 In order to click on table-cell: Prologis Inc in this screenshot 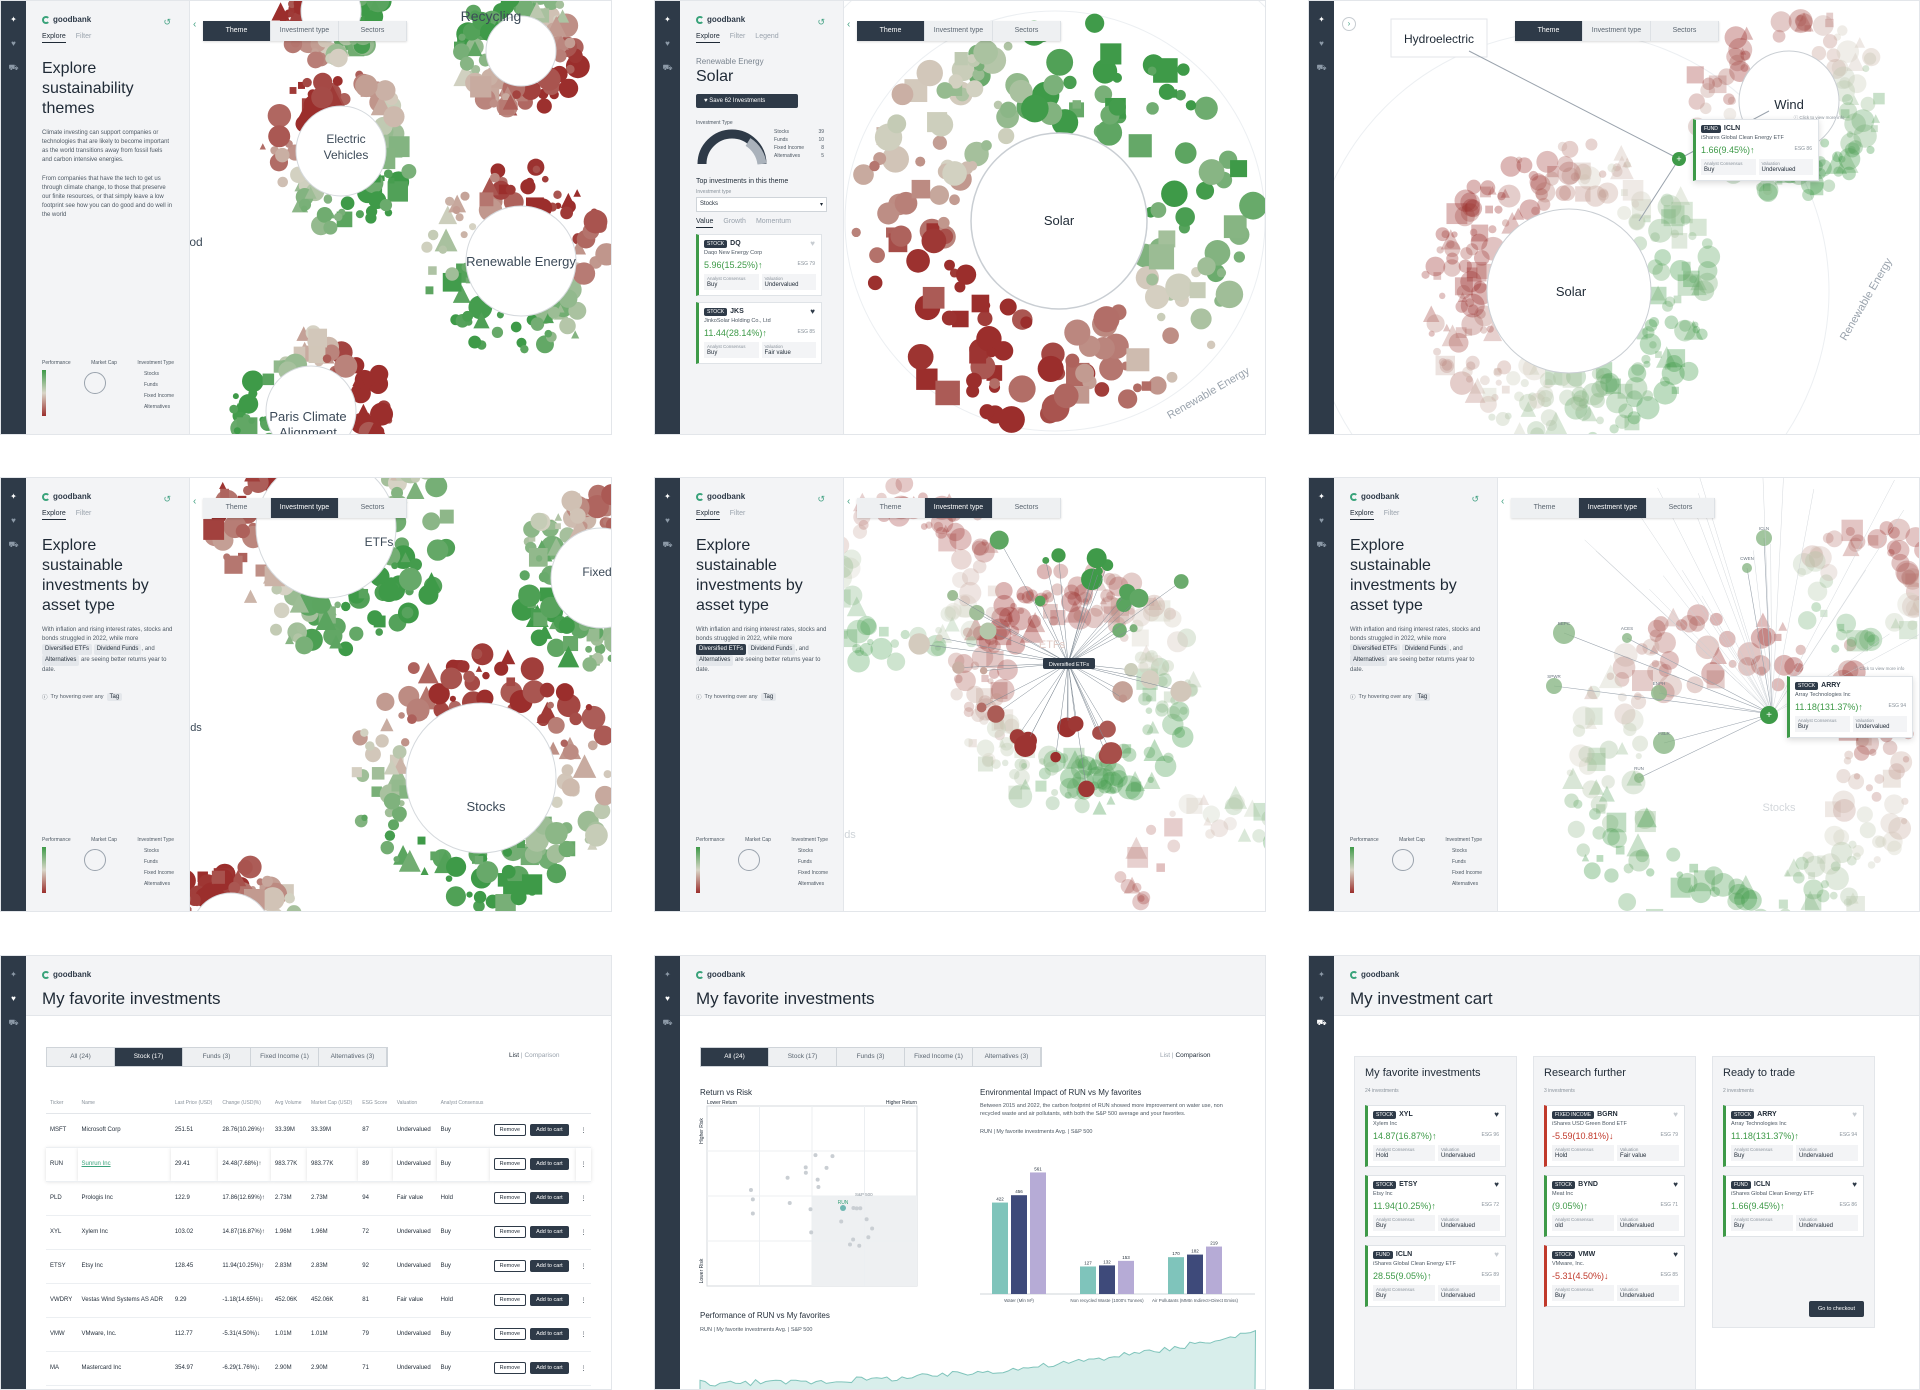, I will do `click(124, 1198)`.